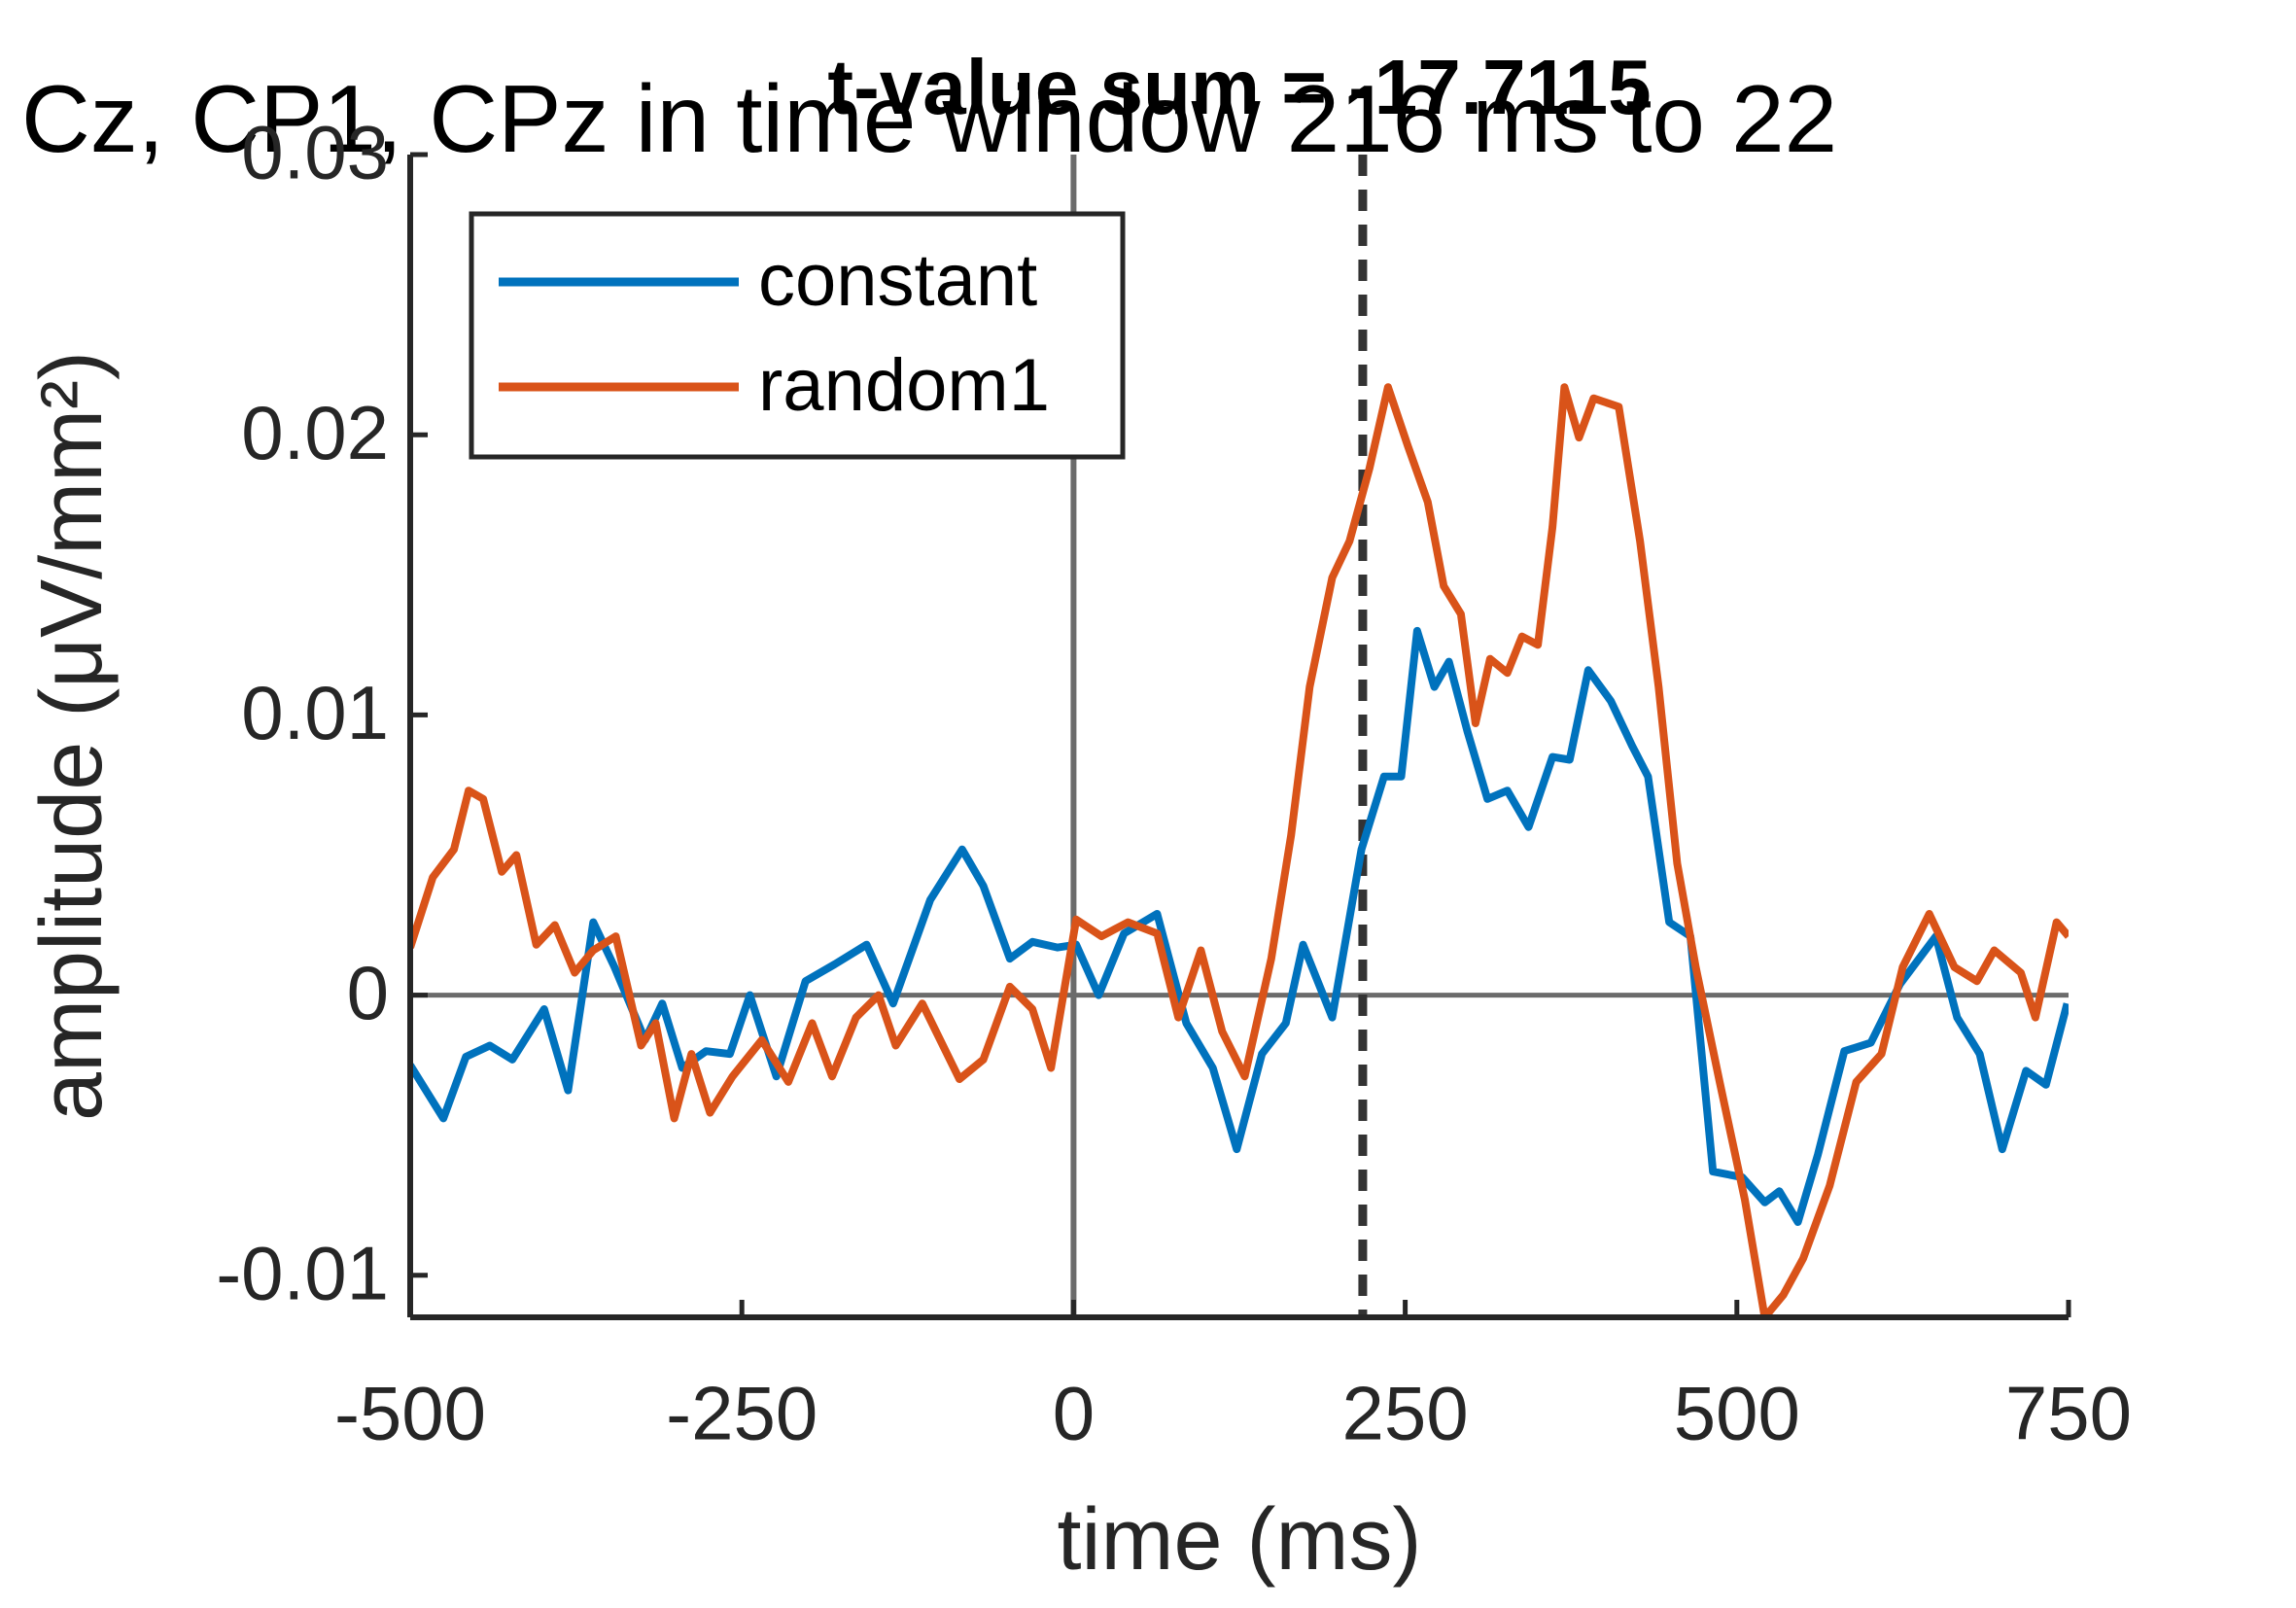 This screenshot has width=2296, height=1608. I want to click on y-tick-label: 0.01, so click(315, 712).